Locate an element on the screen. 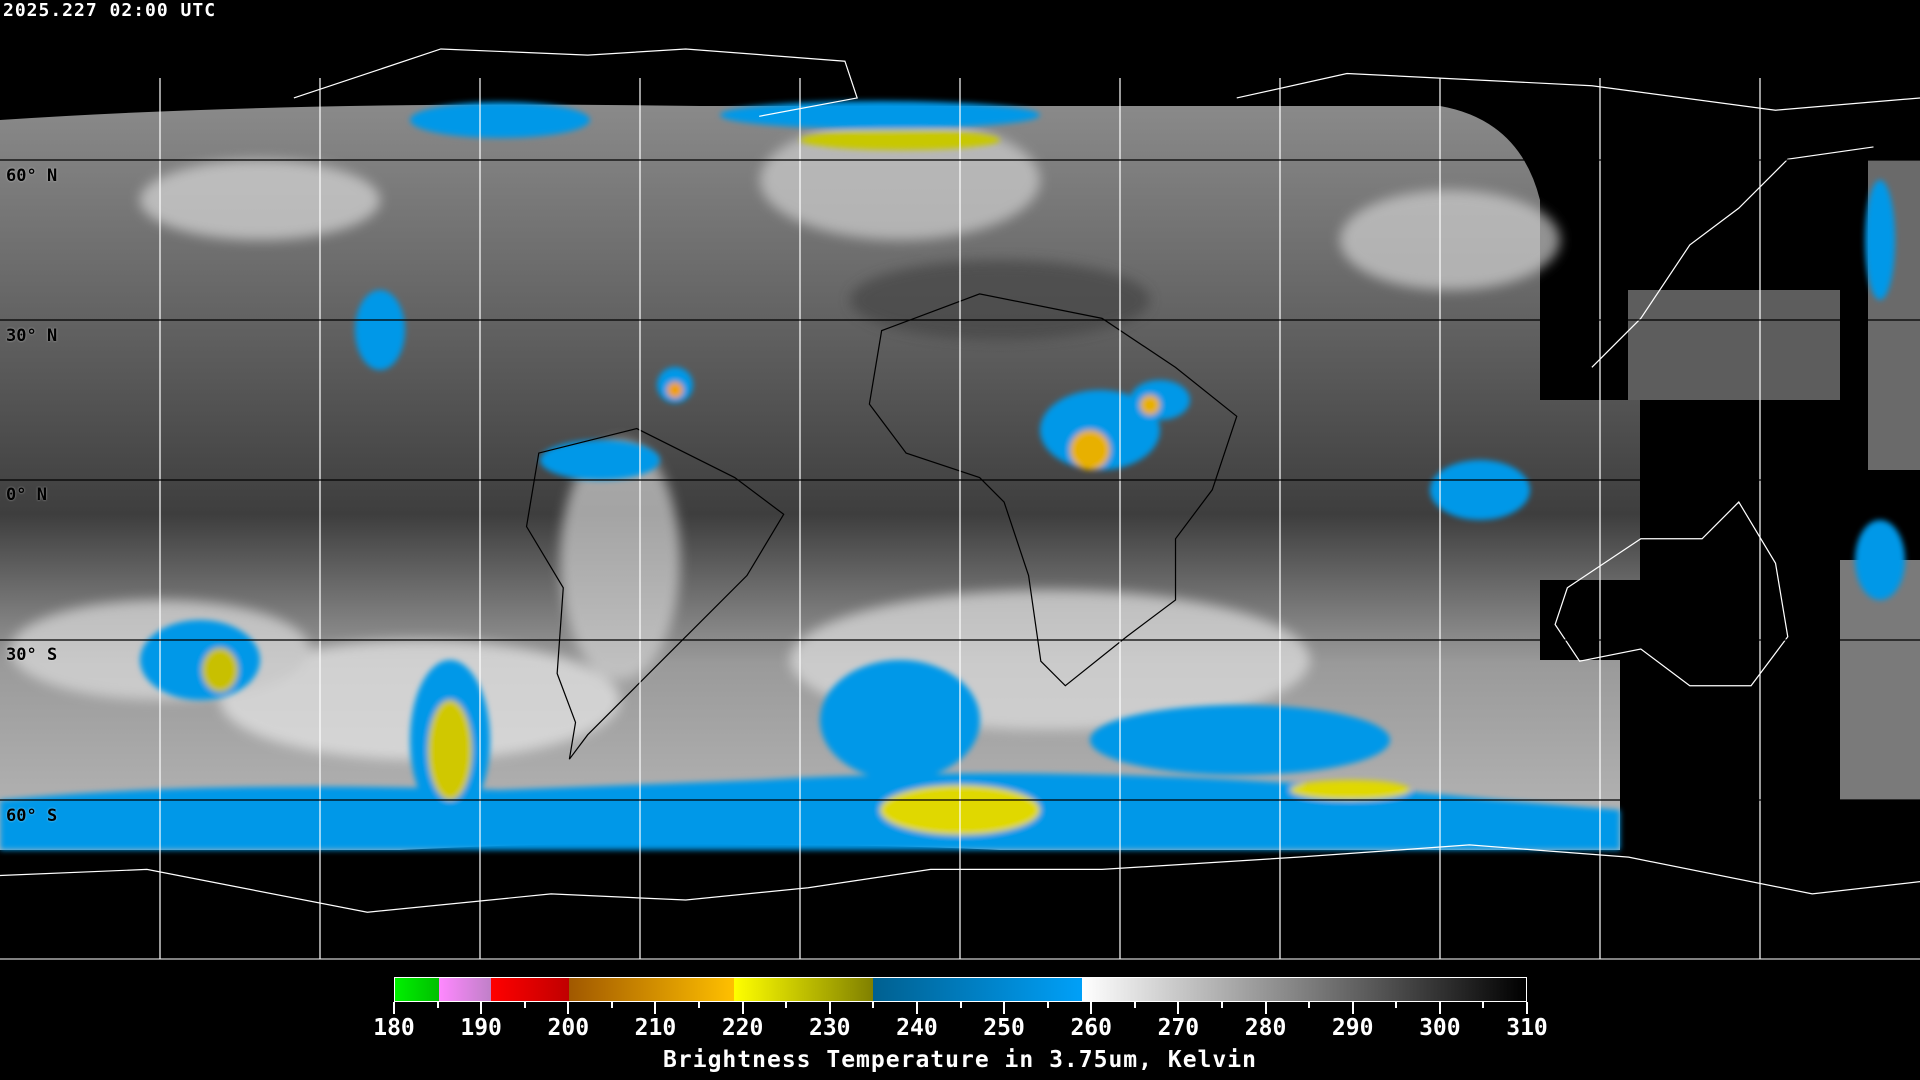 Image resolution: width=1920 pixels, height=1080 pixels. lat-label-0: 0° N is located at coordinates (26, 495).